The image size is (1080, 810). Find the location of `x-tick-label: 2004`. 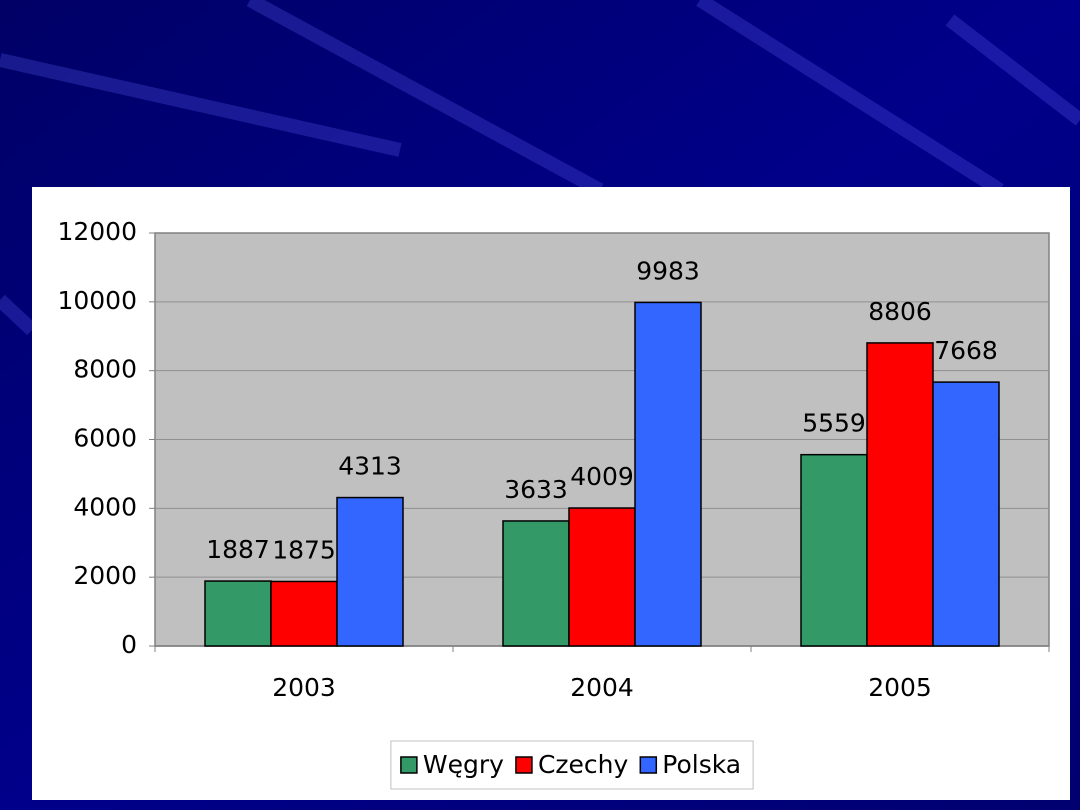

x-tick-label: 2004 is located at coordinates (602, 687).